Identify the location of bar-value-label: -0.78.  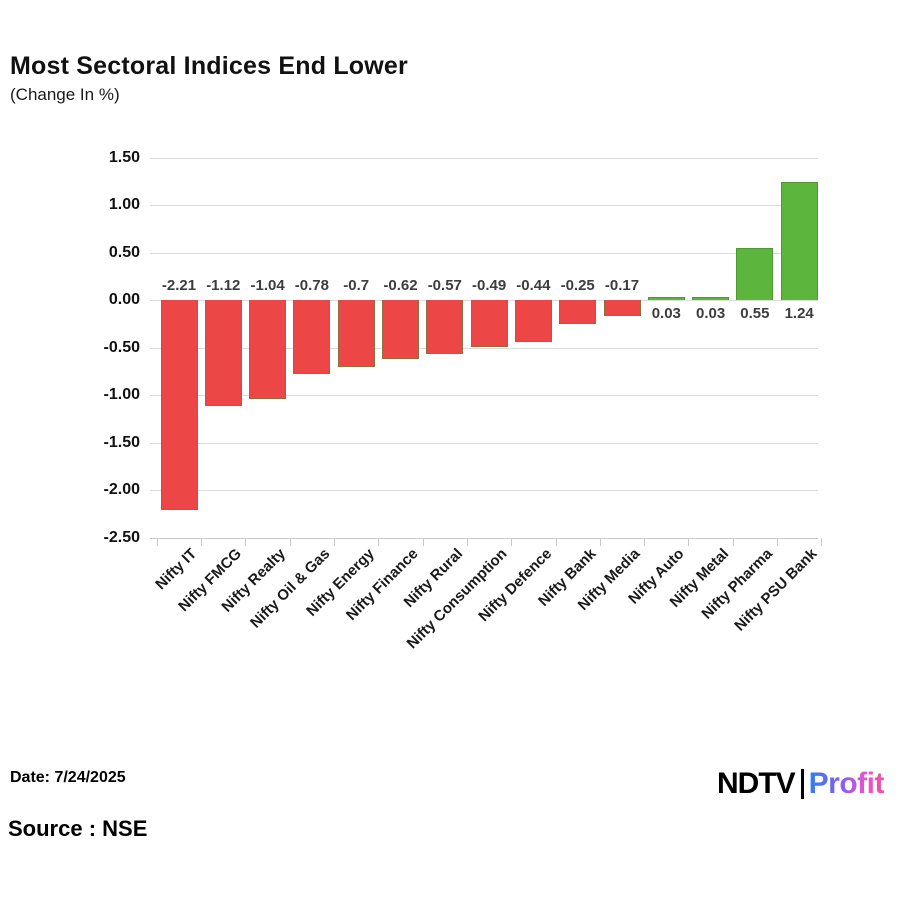
(311, 285).